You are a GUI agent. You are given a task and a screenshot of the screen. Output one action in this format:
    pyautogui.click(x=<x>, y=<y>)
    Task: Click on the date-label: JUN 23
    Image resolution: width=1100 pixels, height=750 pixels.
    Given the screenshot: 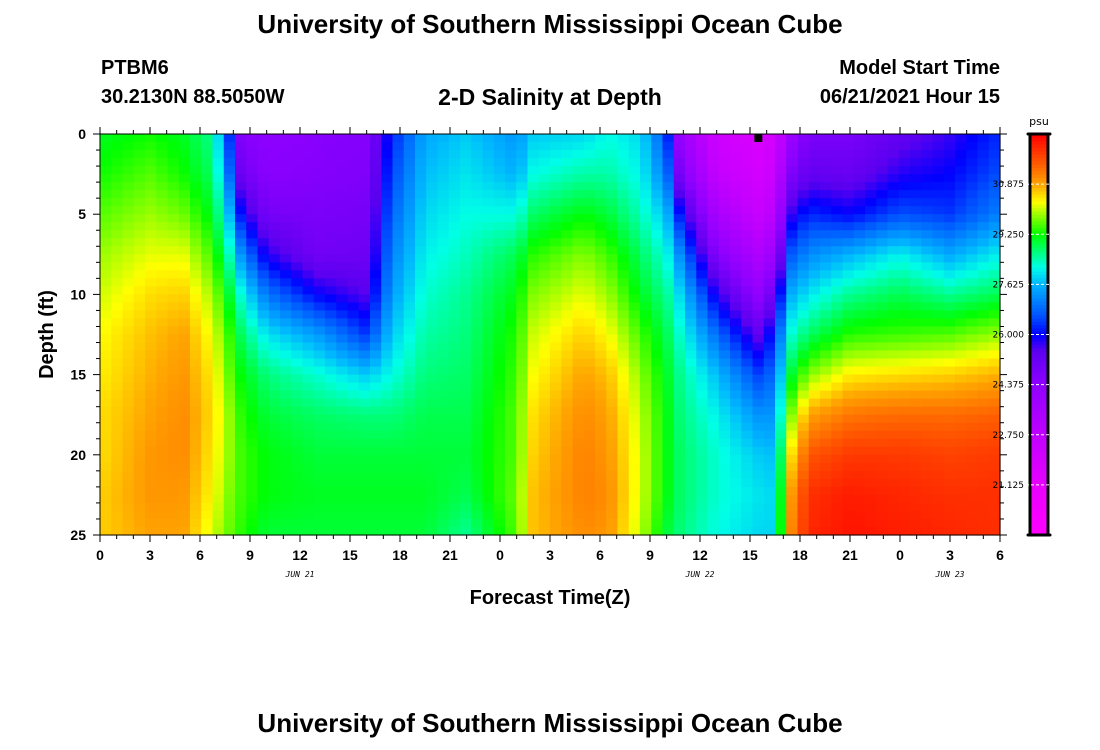 What is the action you would take?
    pyautogui.click(x=950, y=574)
    